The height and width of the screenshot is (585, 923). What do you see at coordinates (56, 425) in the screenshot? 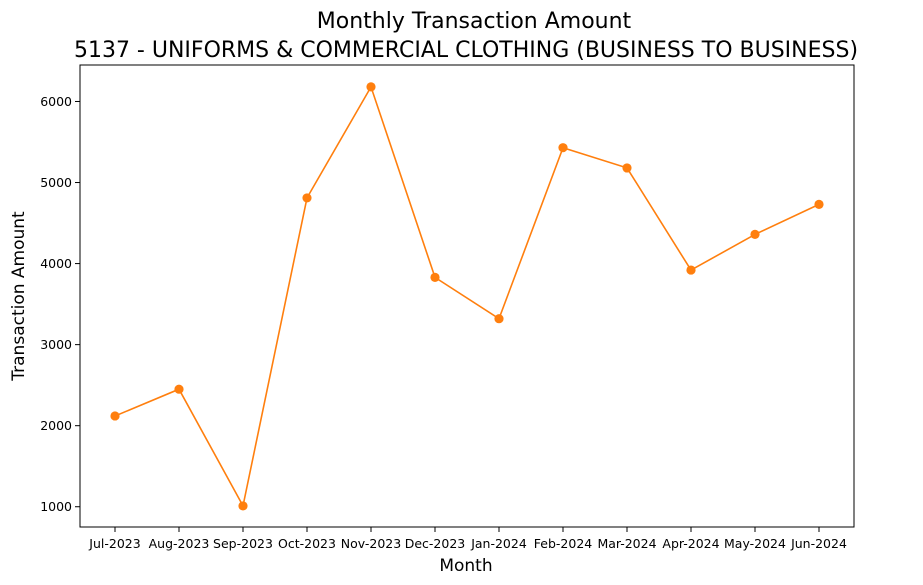
I see `y-tick-label: 2000` at bounding box center [56, 425].